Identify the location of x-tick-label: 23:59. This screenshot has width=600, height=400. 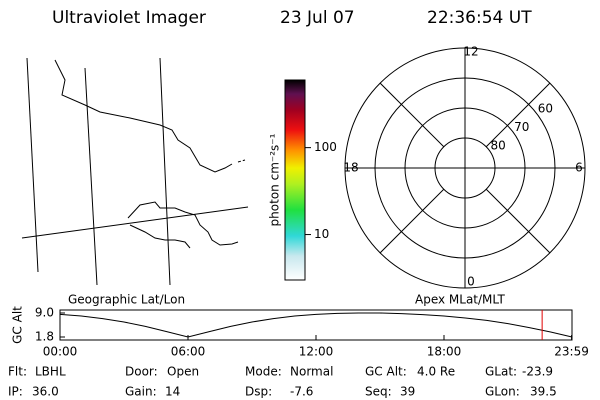
(571, 352).